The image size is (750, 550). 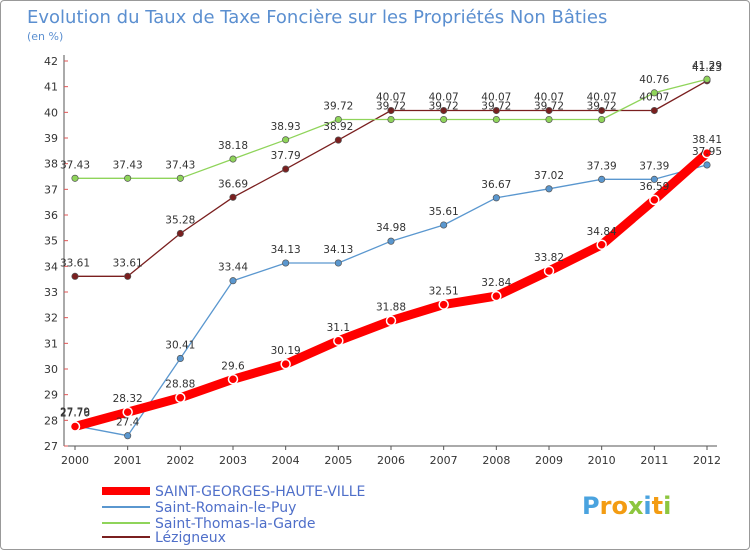 What do you see at coordinates (606, 506) in the screenshot?
I see `logo-letter: r` at bounding box center [606, 506].